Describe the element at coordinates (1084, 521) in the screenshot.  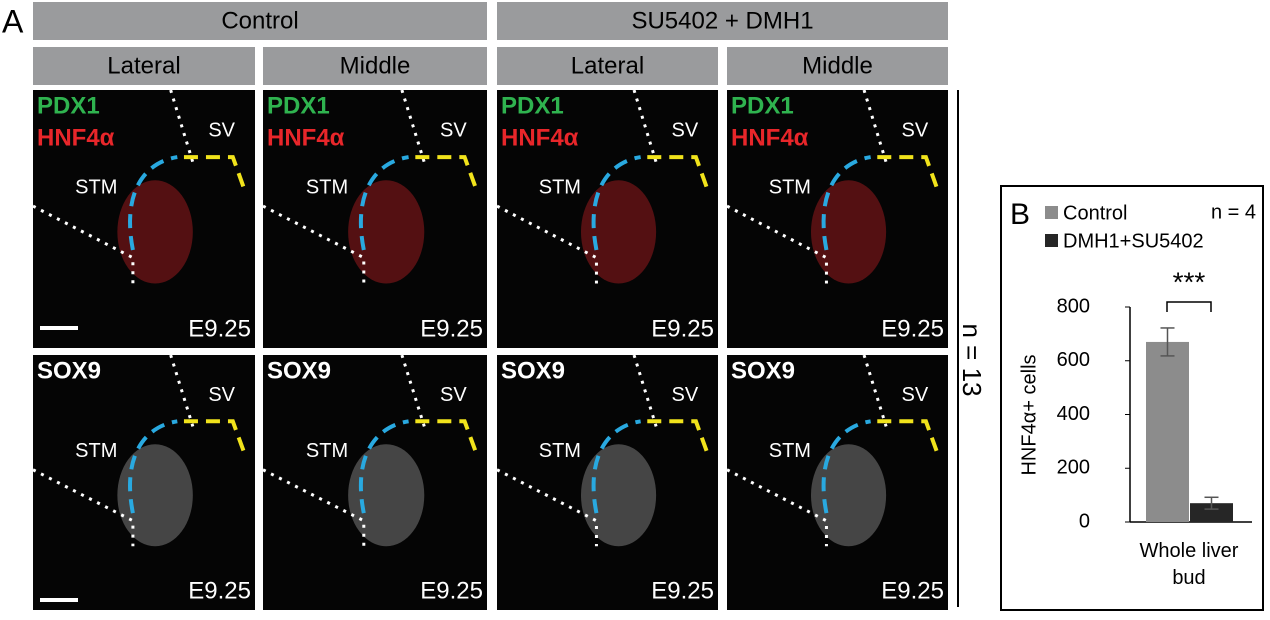
I see `y-tick-label: 0` at that location.